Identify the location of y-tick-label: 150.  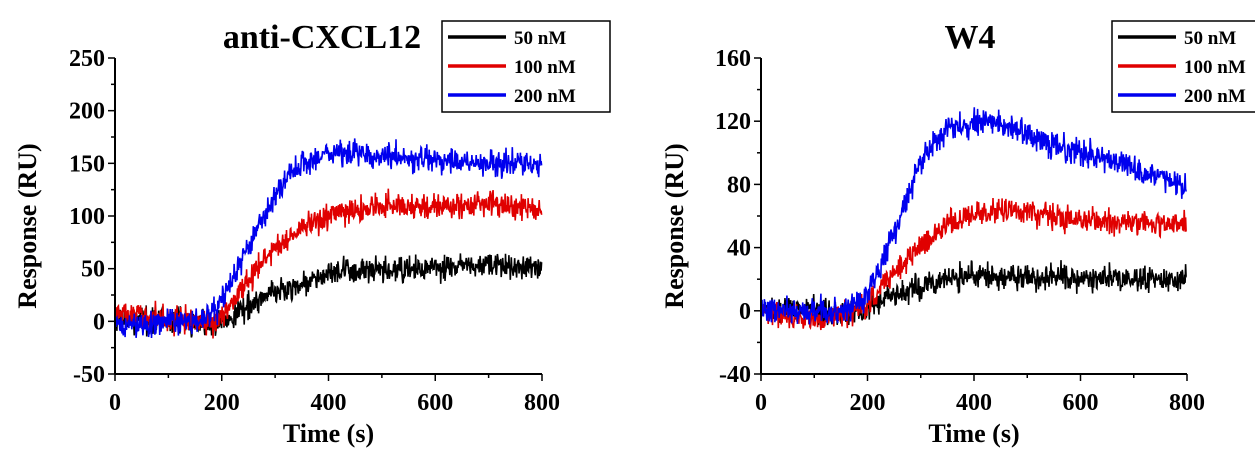
(87, 164).